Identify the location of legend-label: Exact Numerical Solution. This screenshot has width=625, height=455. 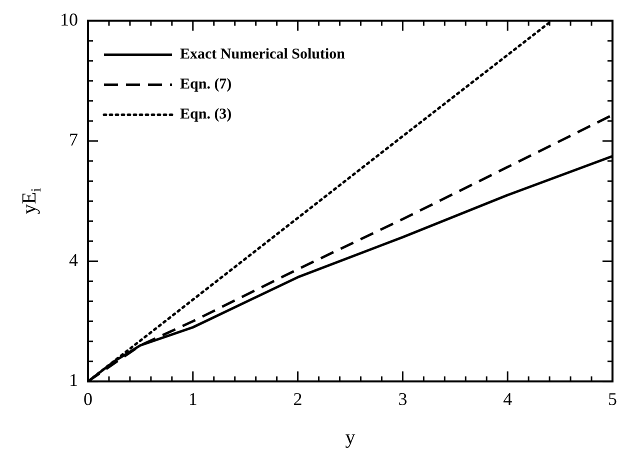
(263, 54).